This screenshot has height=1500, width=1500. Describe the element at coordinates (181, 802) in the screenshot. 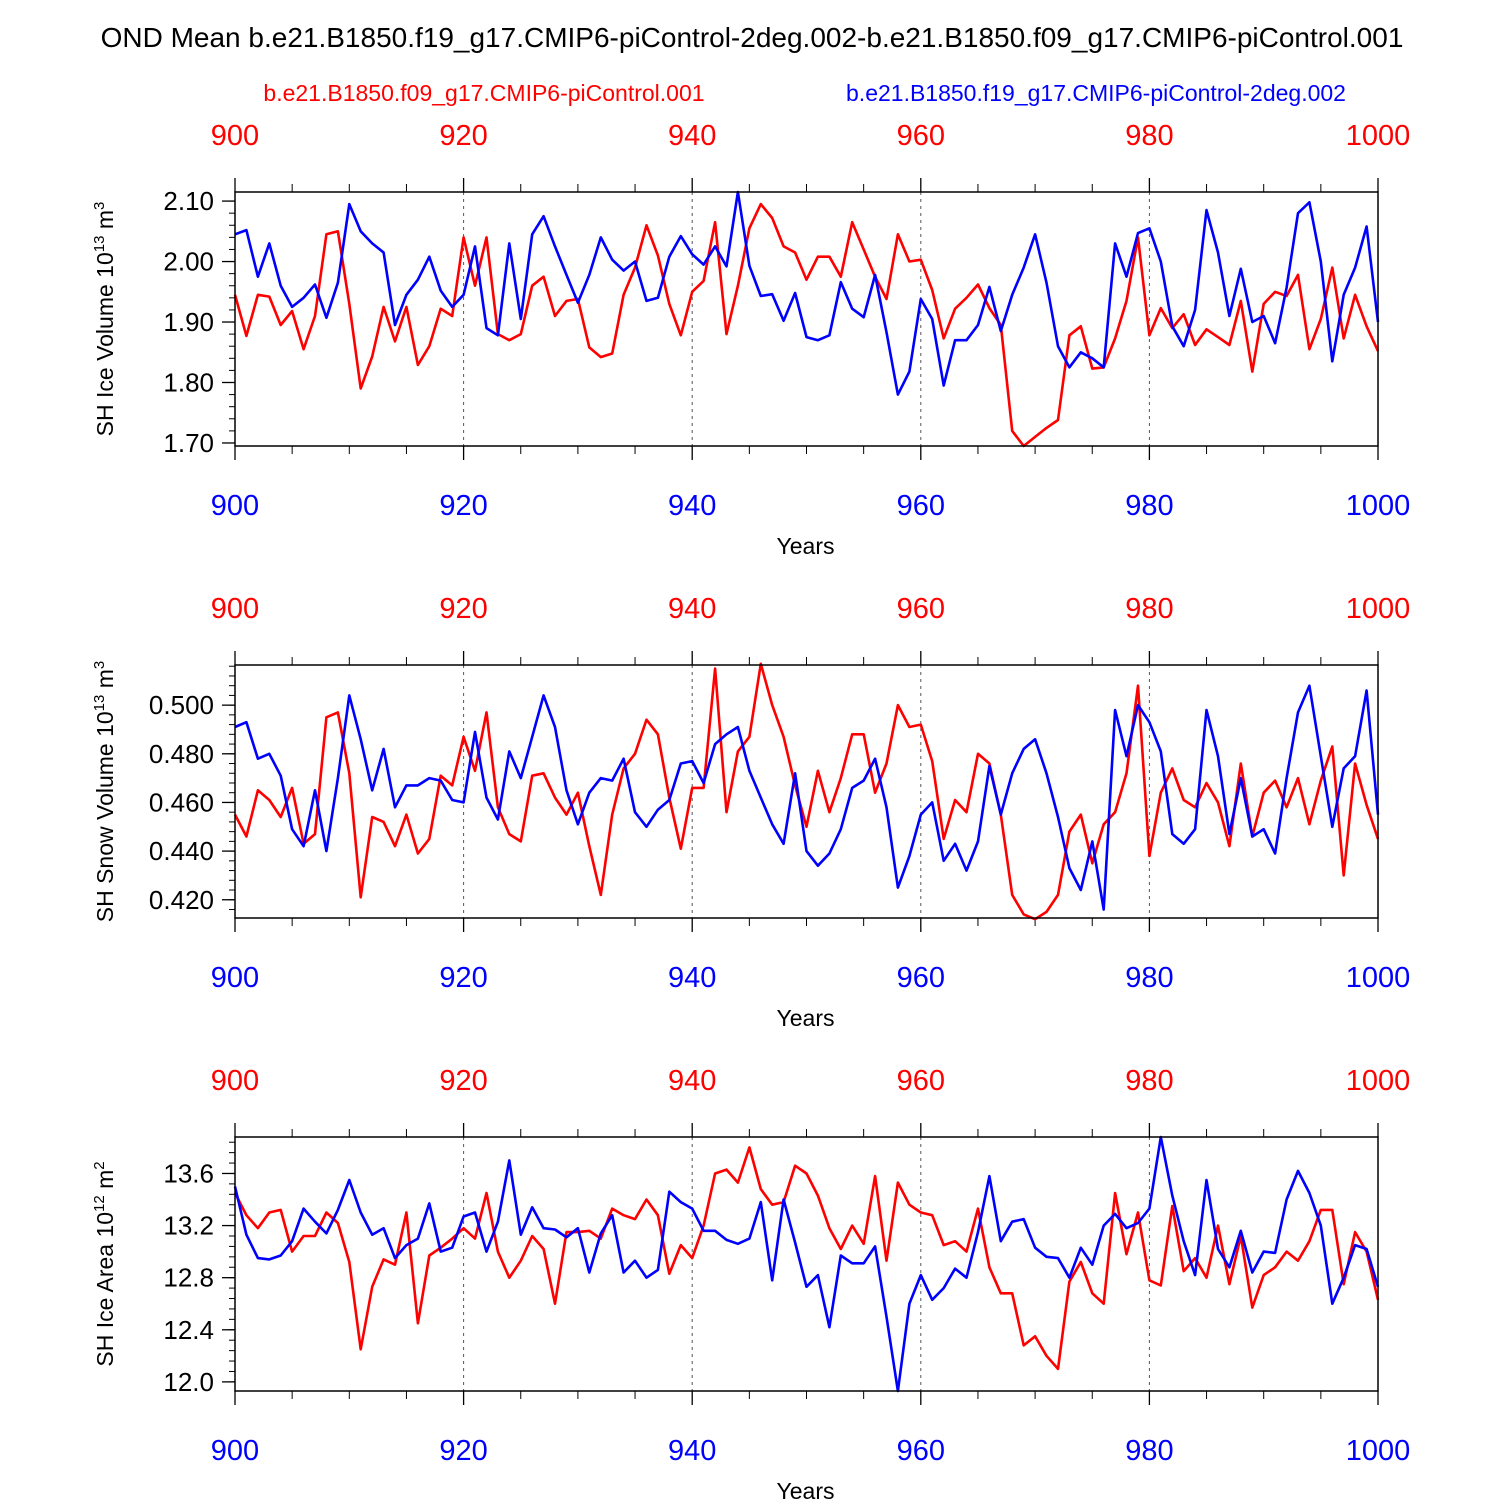

I see `y-tick-label: 0.460` at that location.